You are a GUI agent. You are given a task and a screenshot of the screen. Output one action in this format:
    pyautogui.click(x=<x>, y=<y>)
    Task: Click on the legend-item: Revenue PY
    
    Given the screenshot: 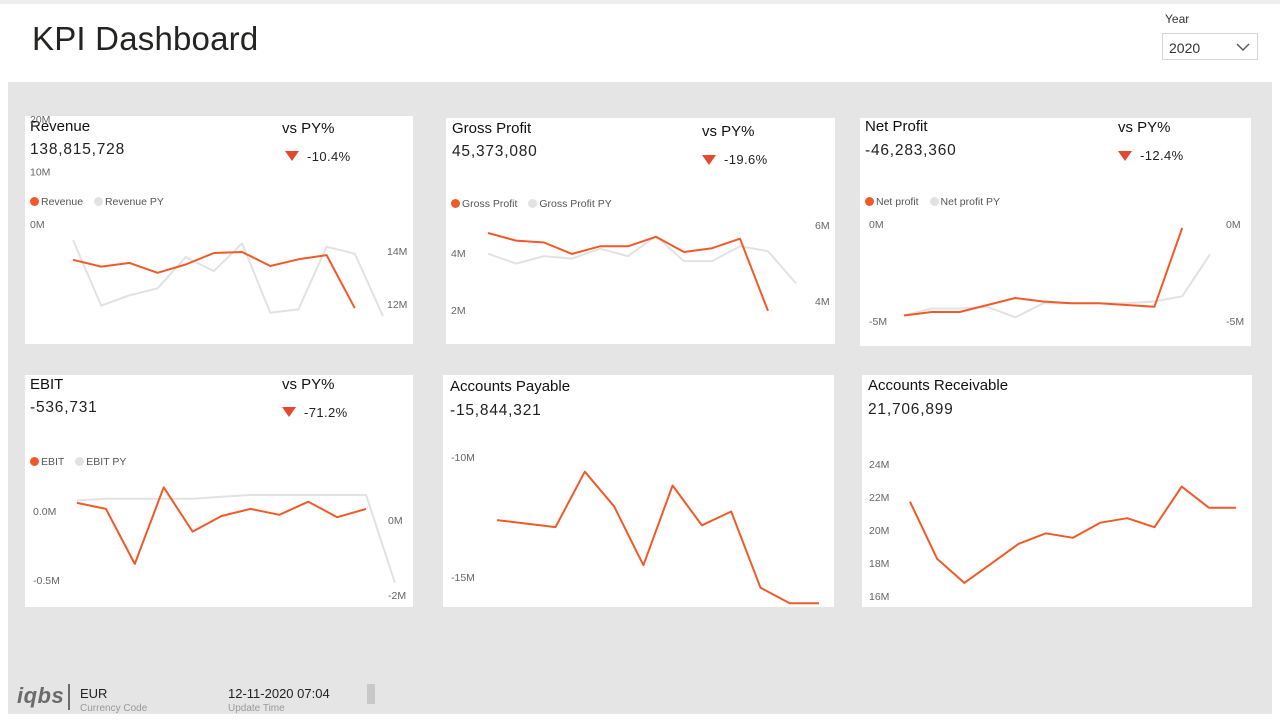 What is the action you would take?
    pyautogui.click(x=128, y=202)
    